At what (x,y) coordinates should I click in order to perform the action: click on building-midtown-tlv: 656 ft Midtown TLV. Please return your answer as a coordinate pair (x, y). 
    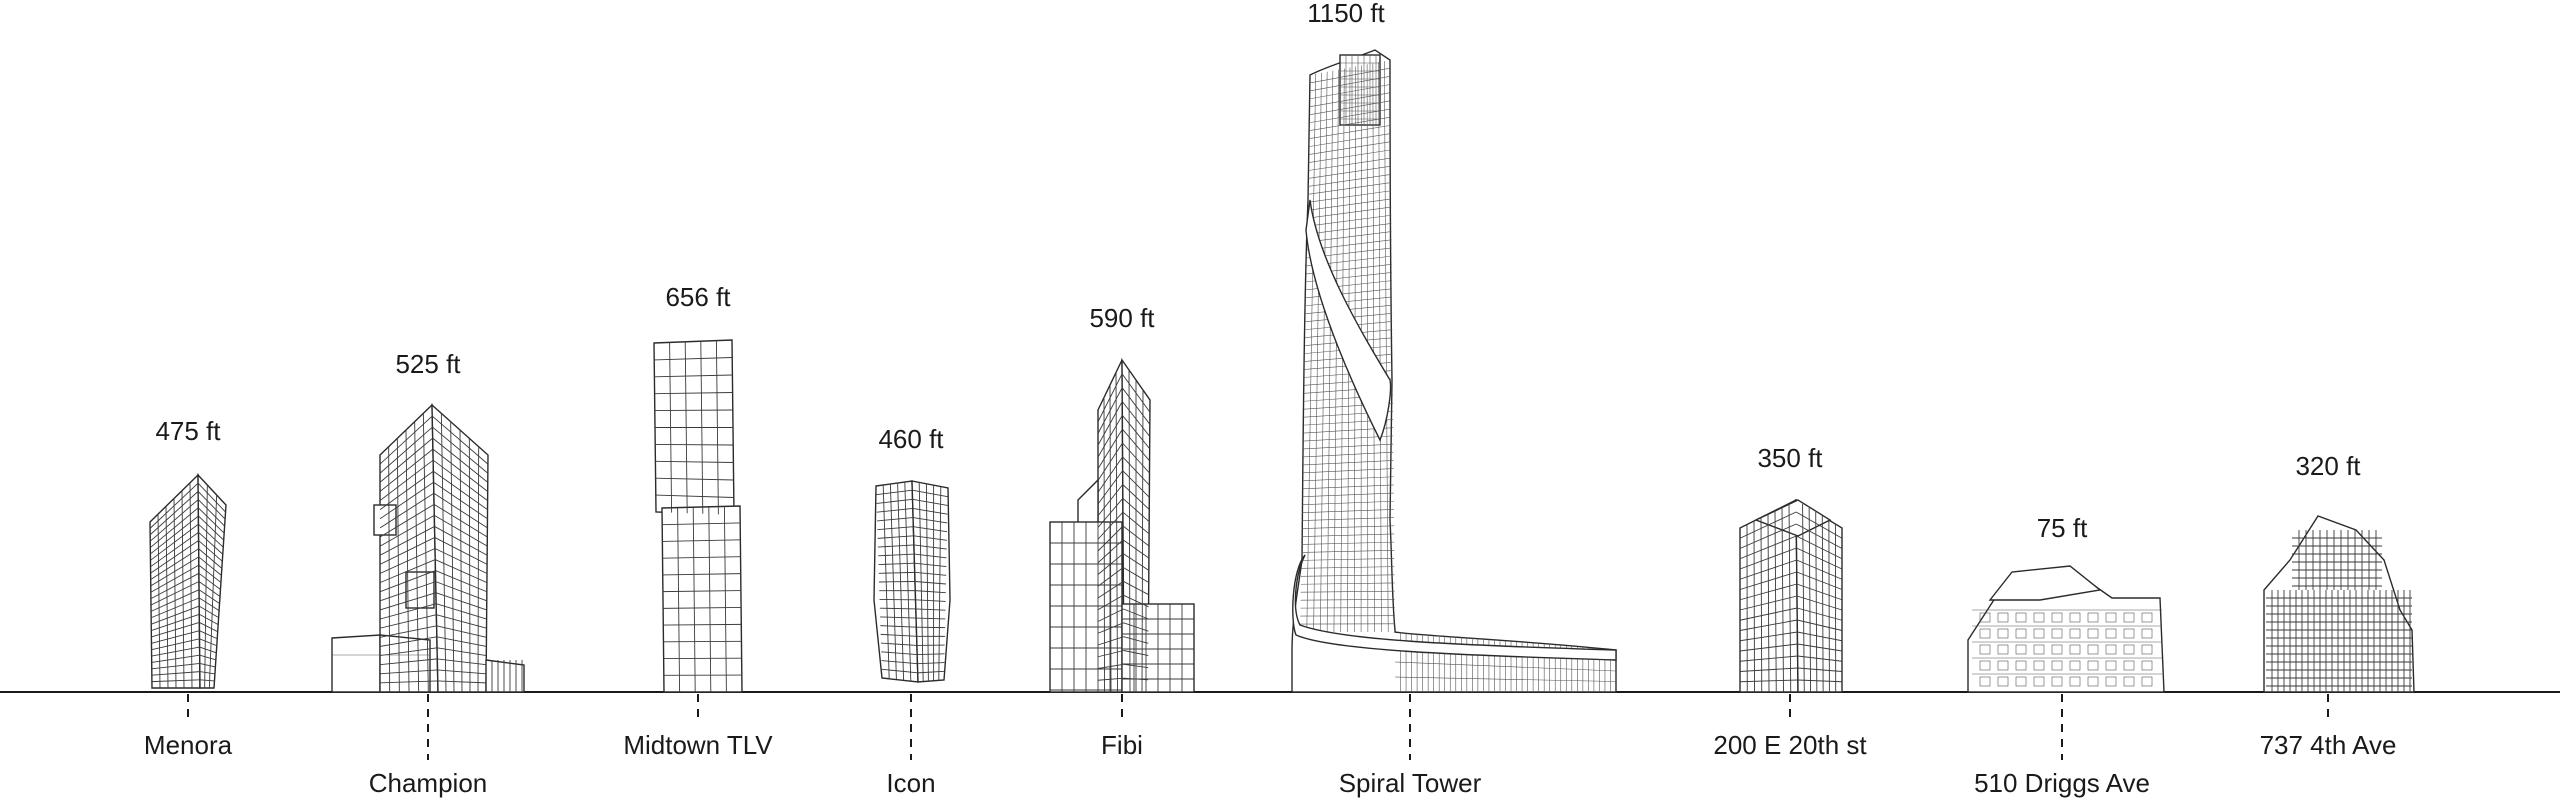
    Looking at the image, I should click on (698, 521).